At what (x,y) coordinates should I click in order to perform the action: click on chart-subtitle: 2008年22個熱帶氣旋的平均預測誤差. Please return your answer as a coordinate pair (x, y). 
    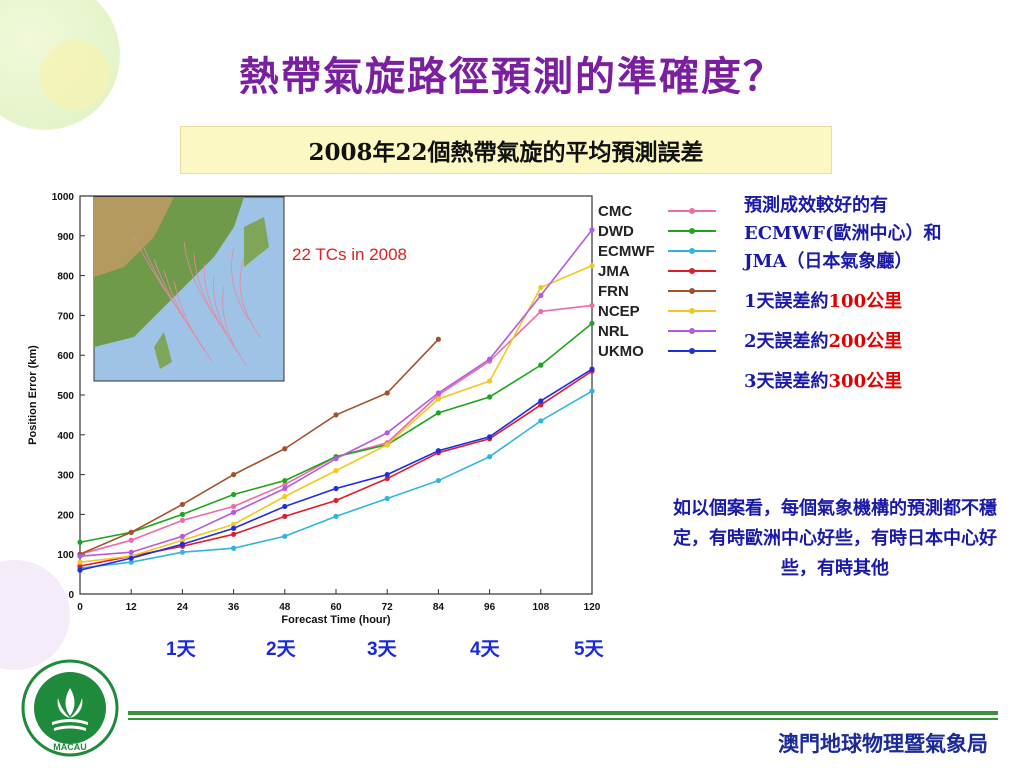
    Looking at the image, I should click on (506, 150).